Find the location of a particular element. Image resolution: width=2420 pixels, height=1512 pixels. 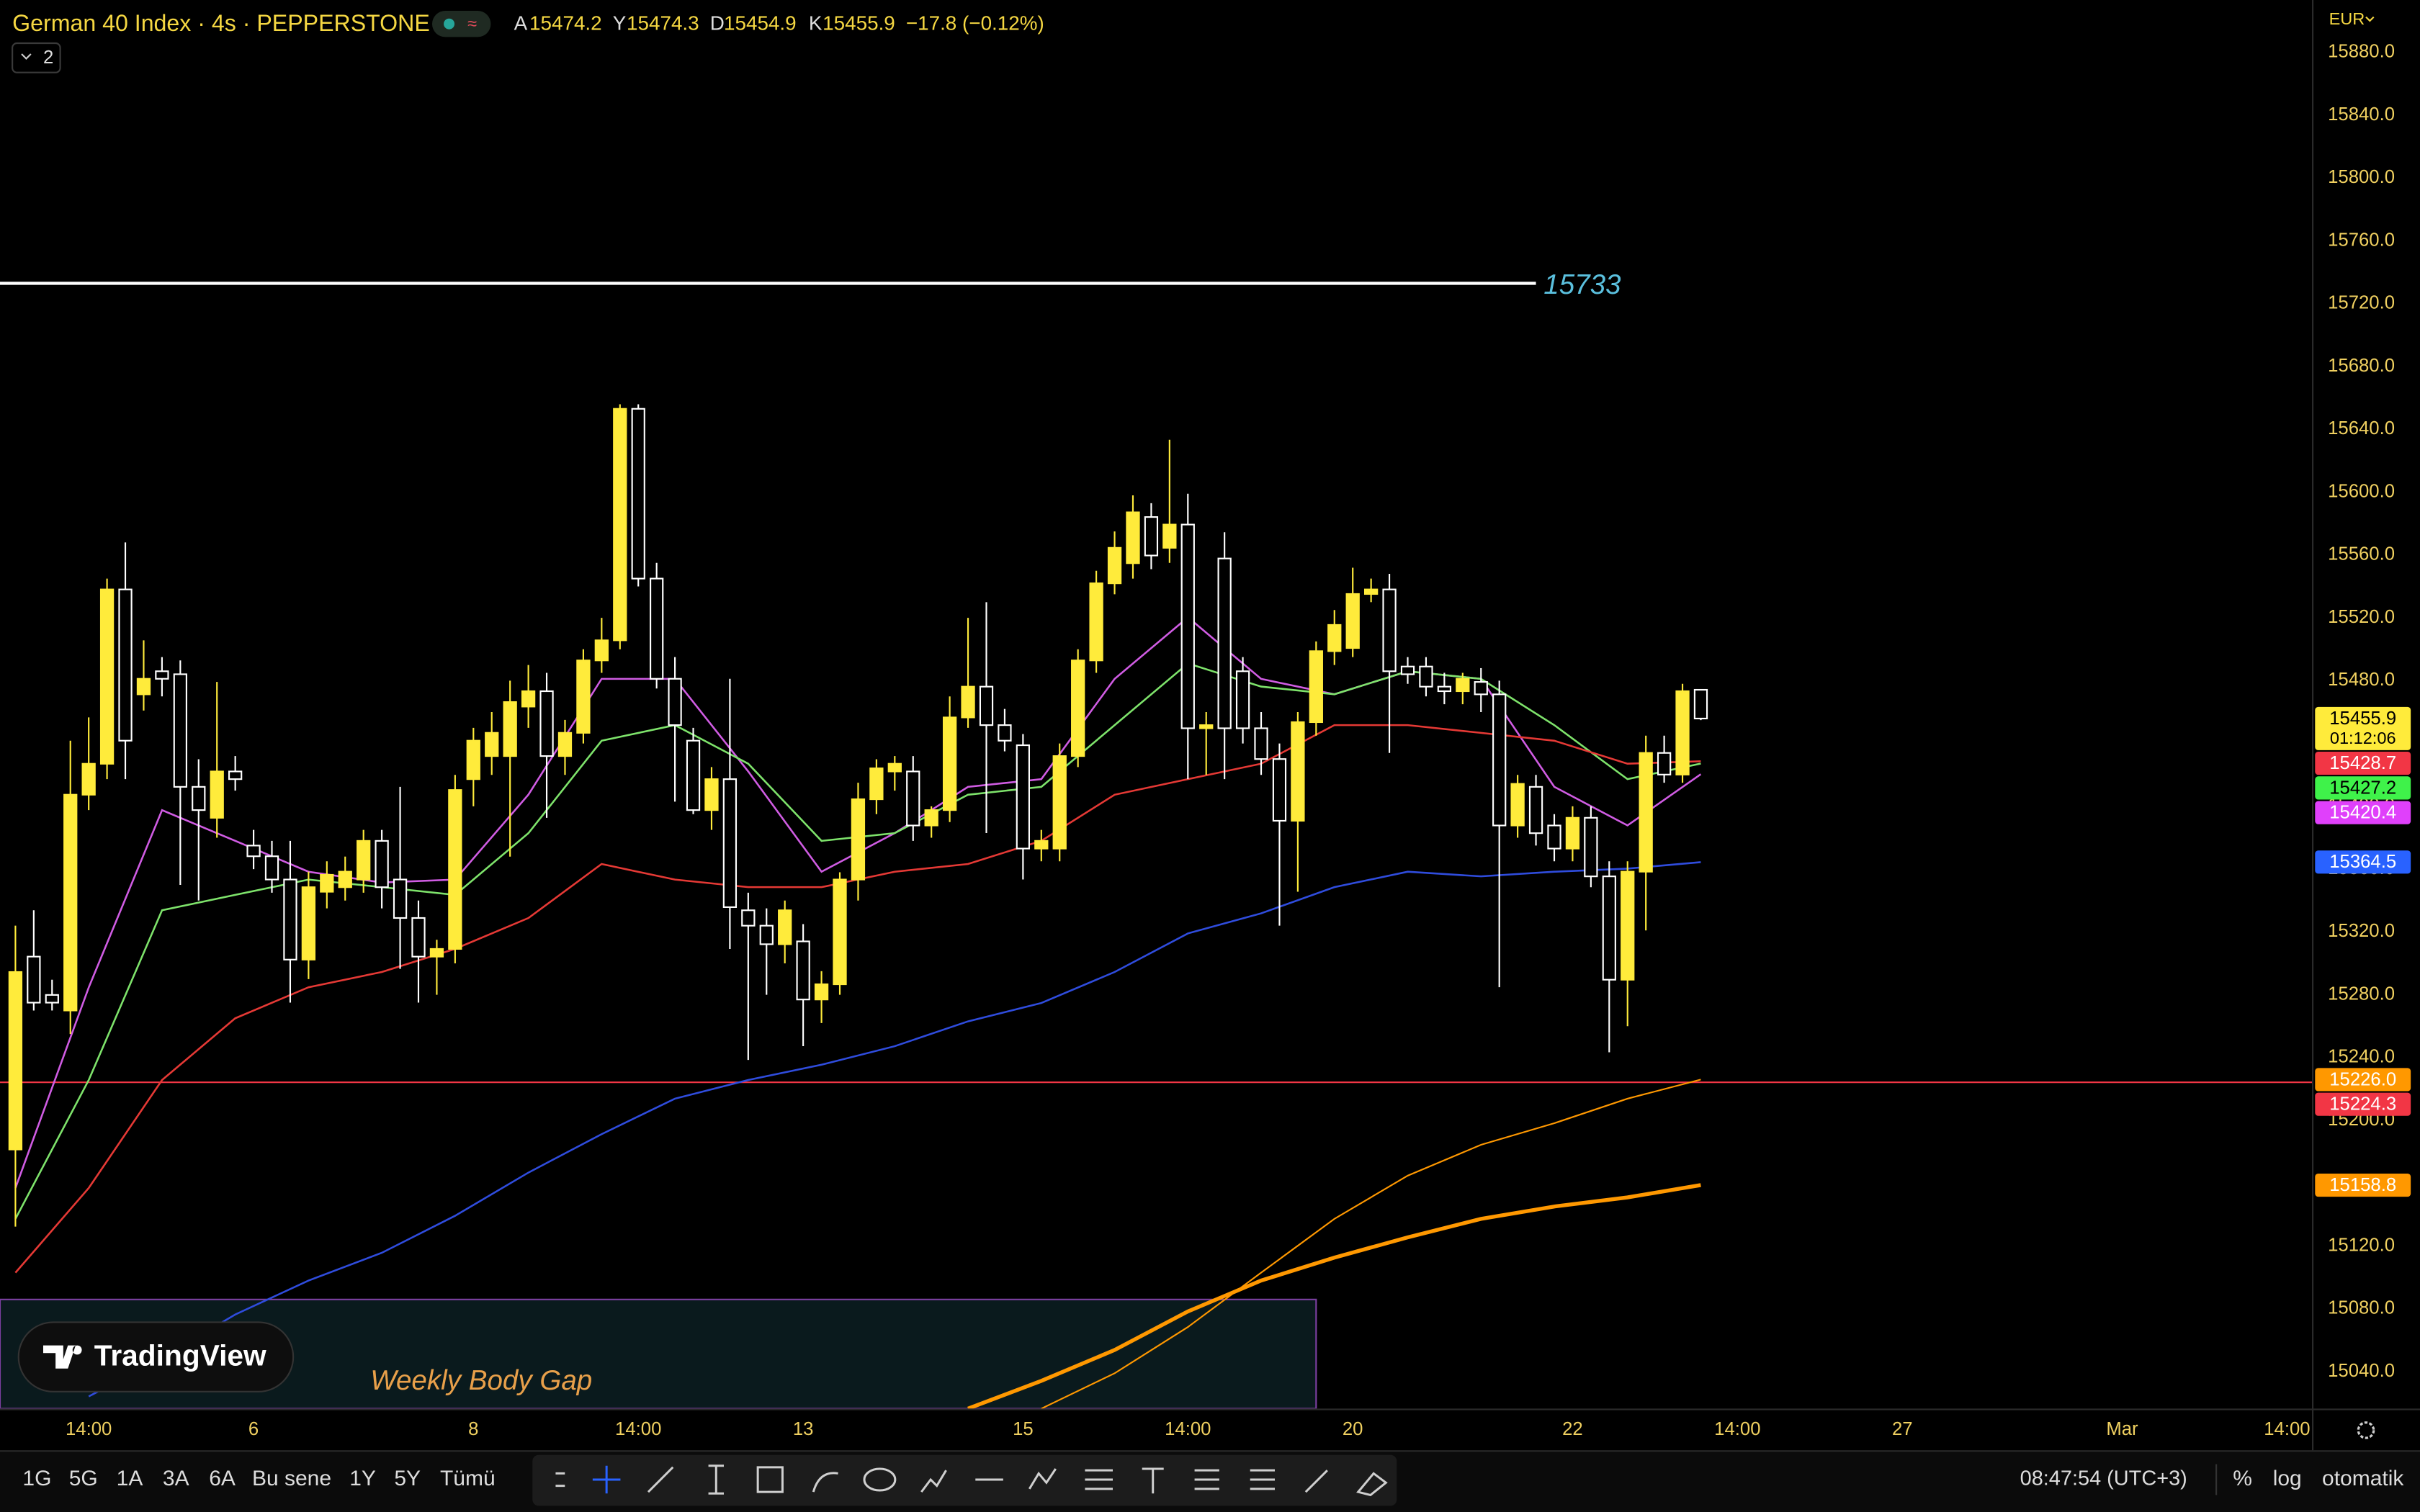

range-button: 1A is located at coordinates (130, 1478).